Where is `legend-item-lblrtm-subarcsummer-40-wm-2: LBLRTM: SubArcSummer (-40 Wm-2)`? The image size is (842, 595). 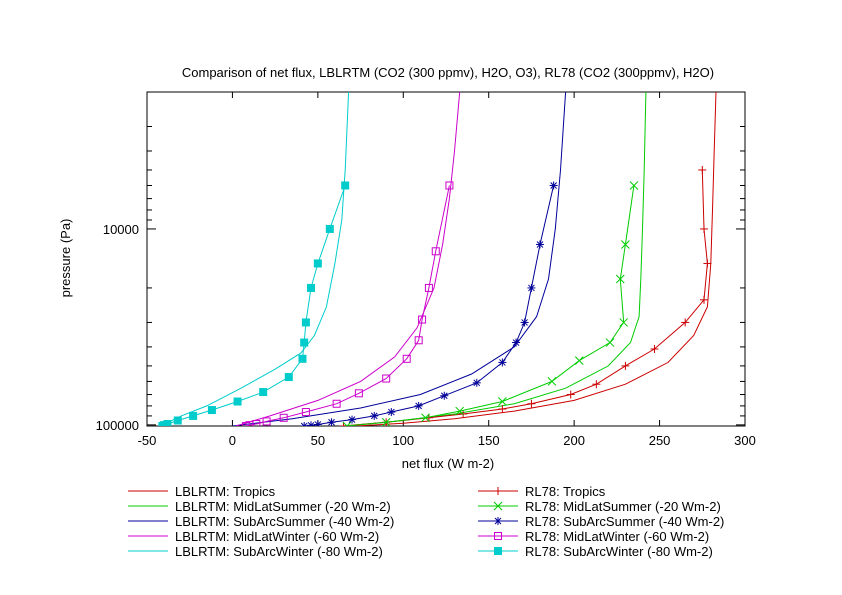
legend-item-lblrtm-subarcsummer-40-wm-2: LBLRTM: SubArcSummer (-40 Wm-2) is located at coordinates (261, 521).